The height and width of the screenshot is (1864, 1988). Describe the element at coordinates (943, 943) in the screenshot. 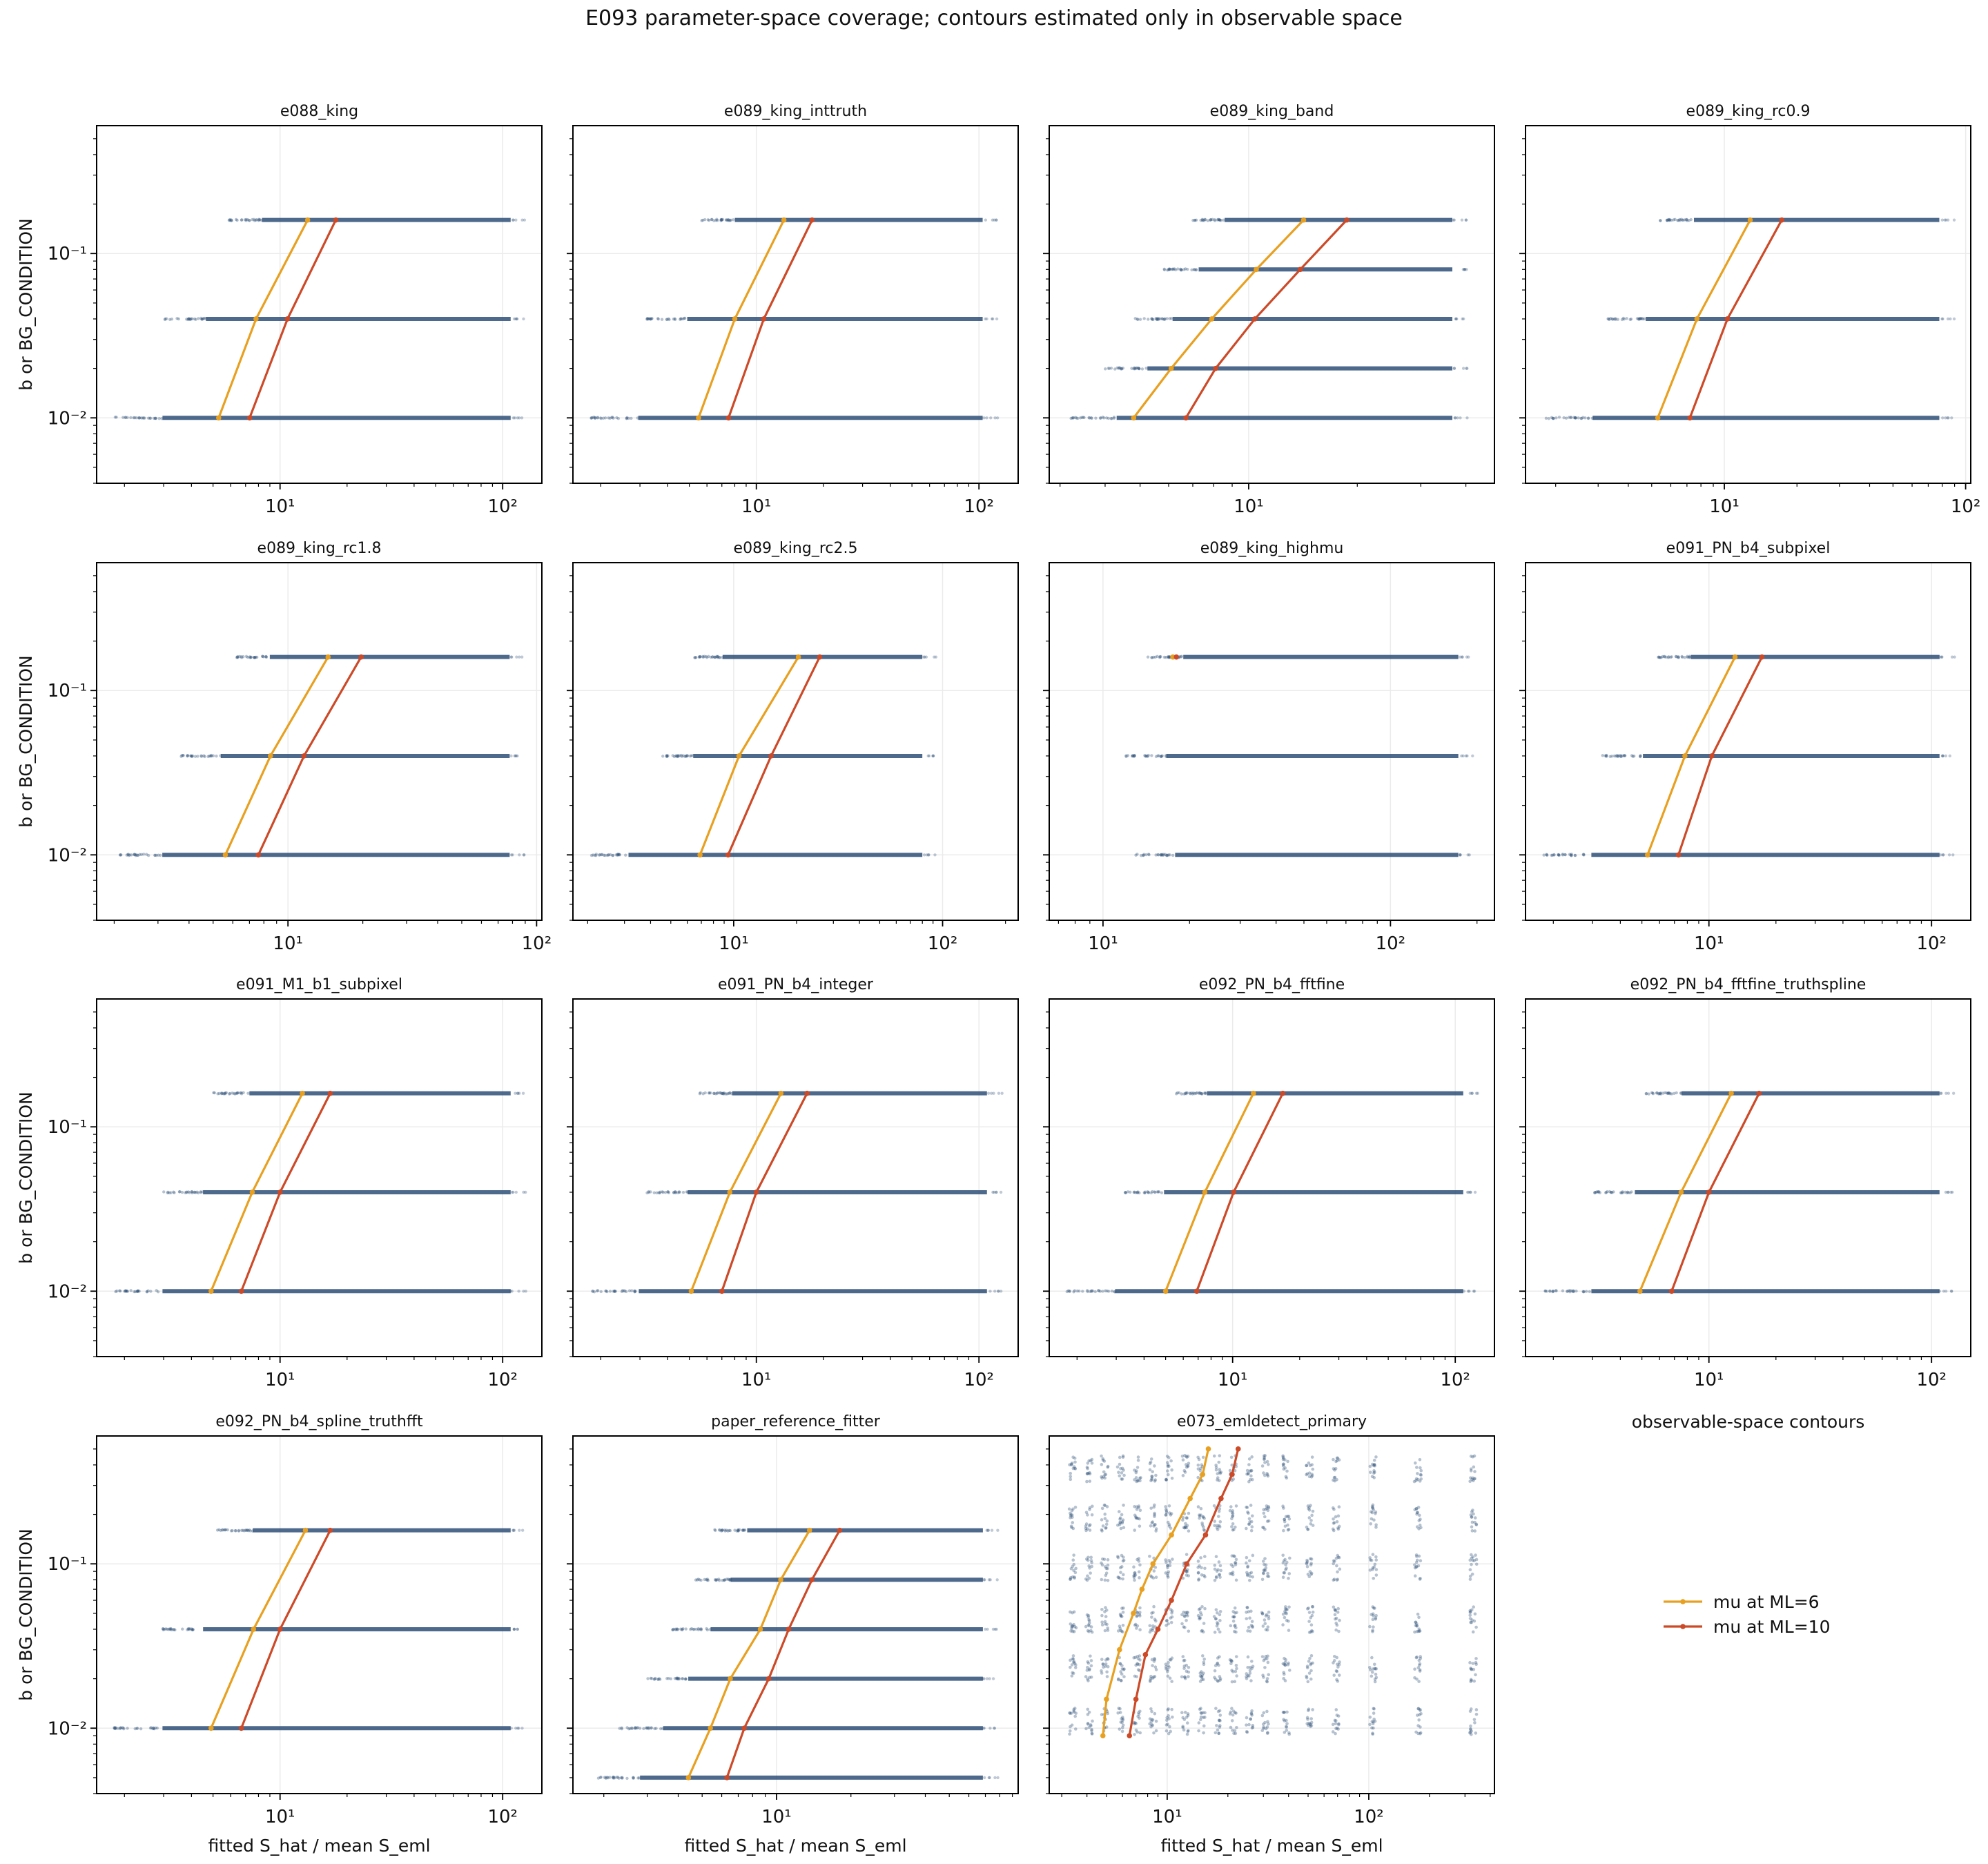

I see `x-tick-label: 10²` at that location.